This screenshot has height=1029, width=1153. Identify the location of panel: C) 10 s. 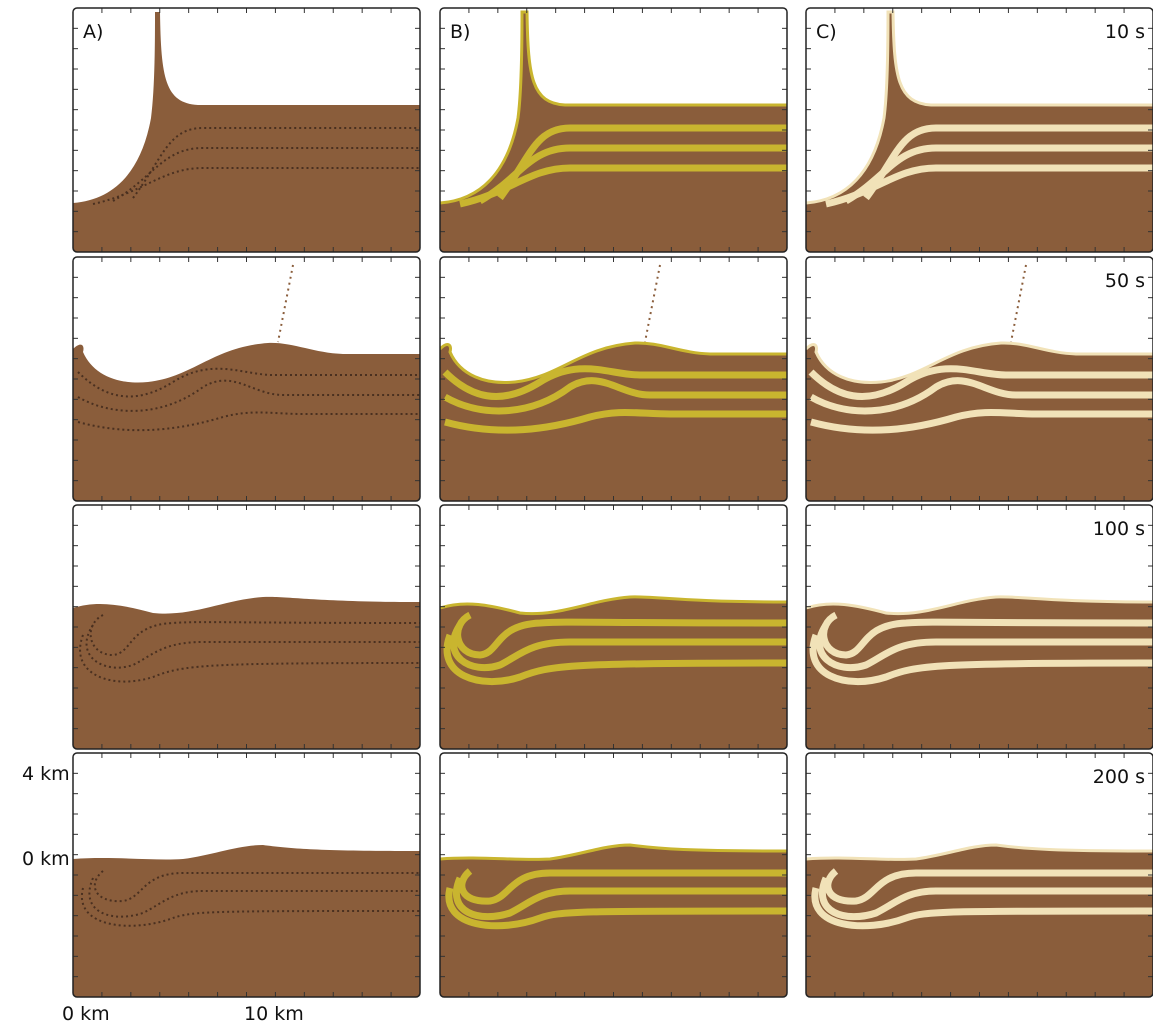
(979, 130).